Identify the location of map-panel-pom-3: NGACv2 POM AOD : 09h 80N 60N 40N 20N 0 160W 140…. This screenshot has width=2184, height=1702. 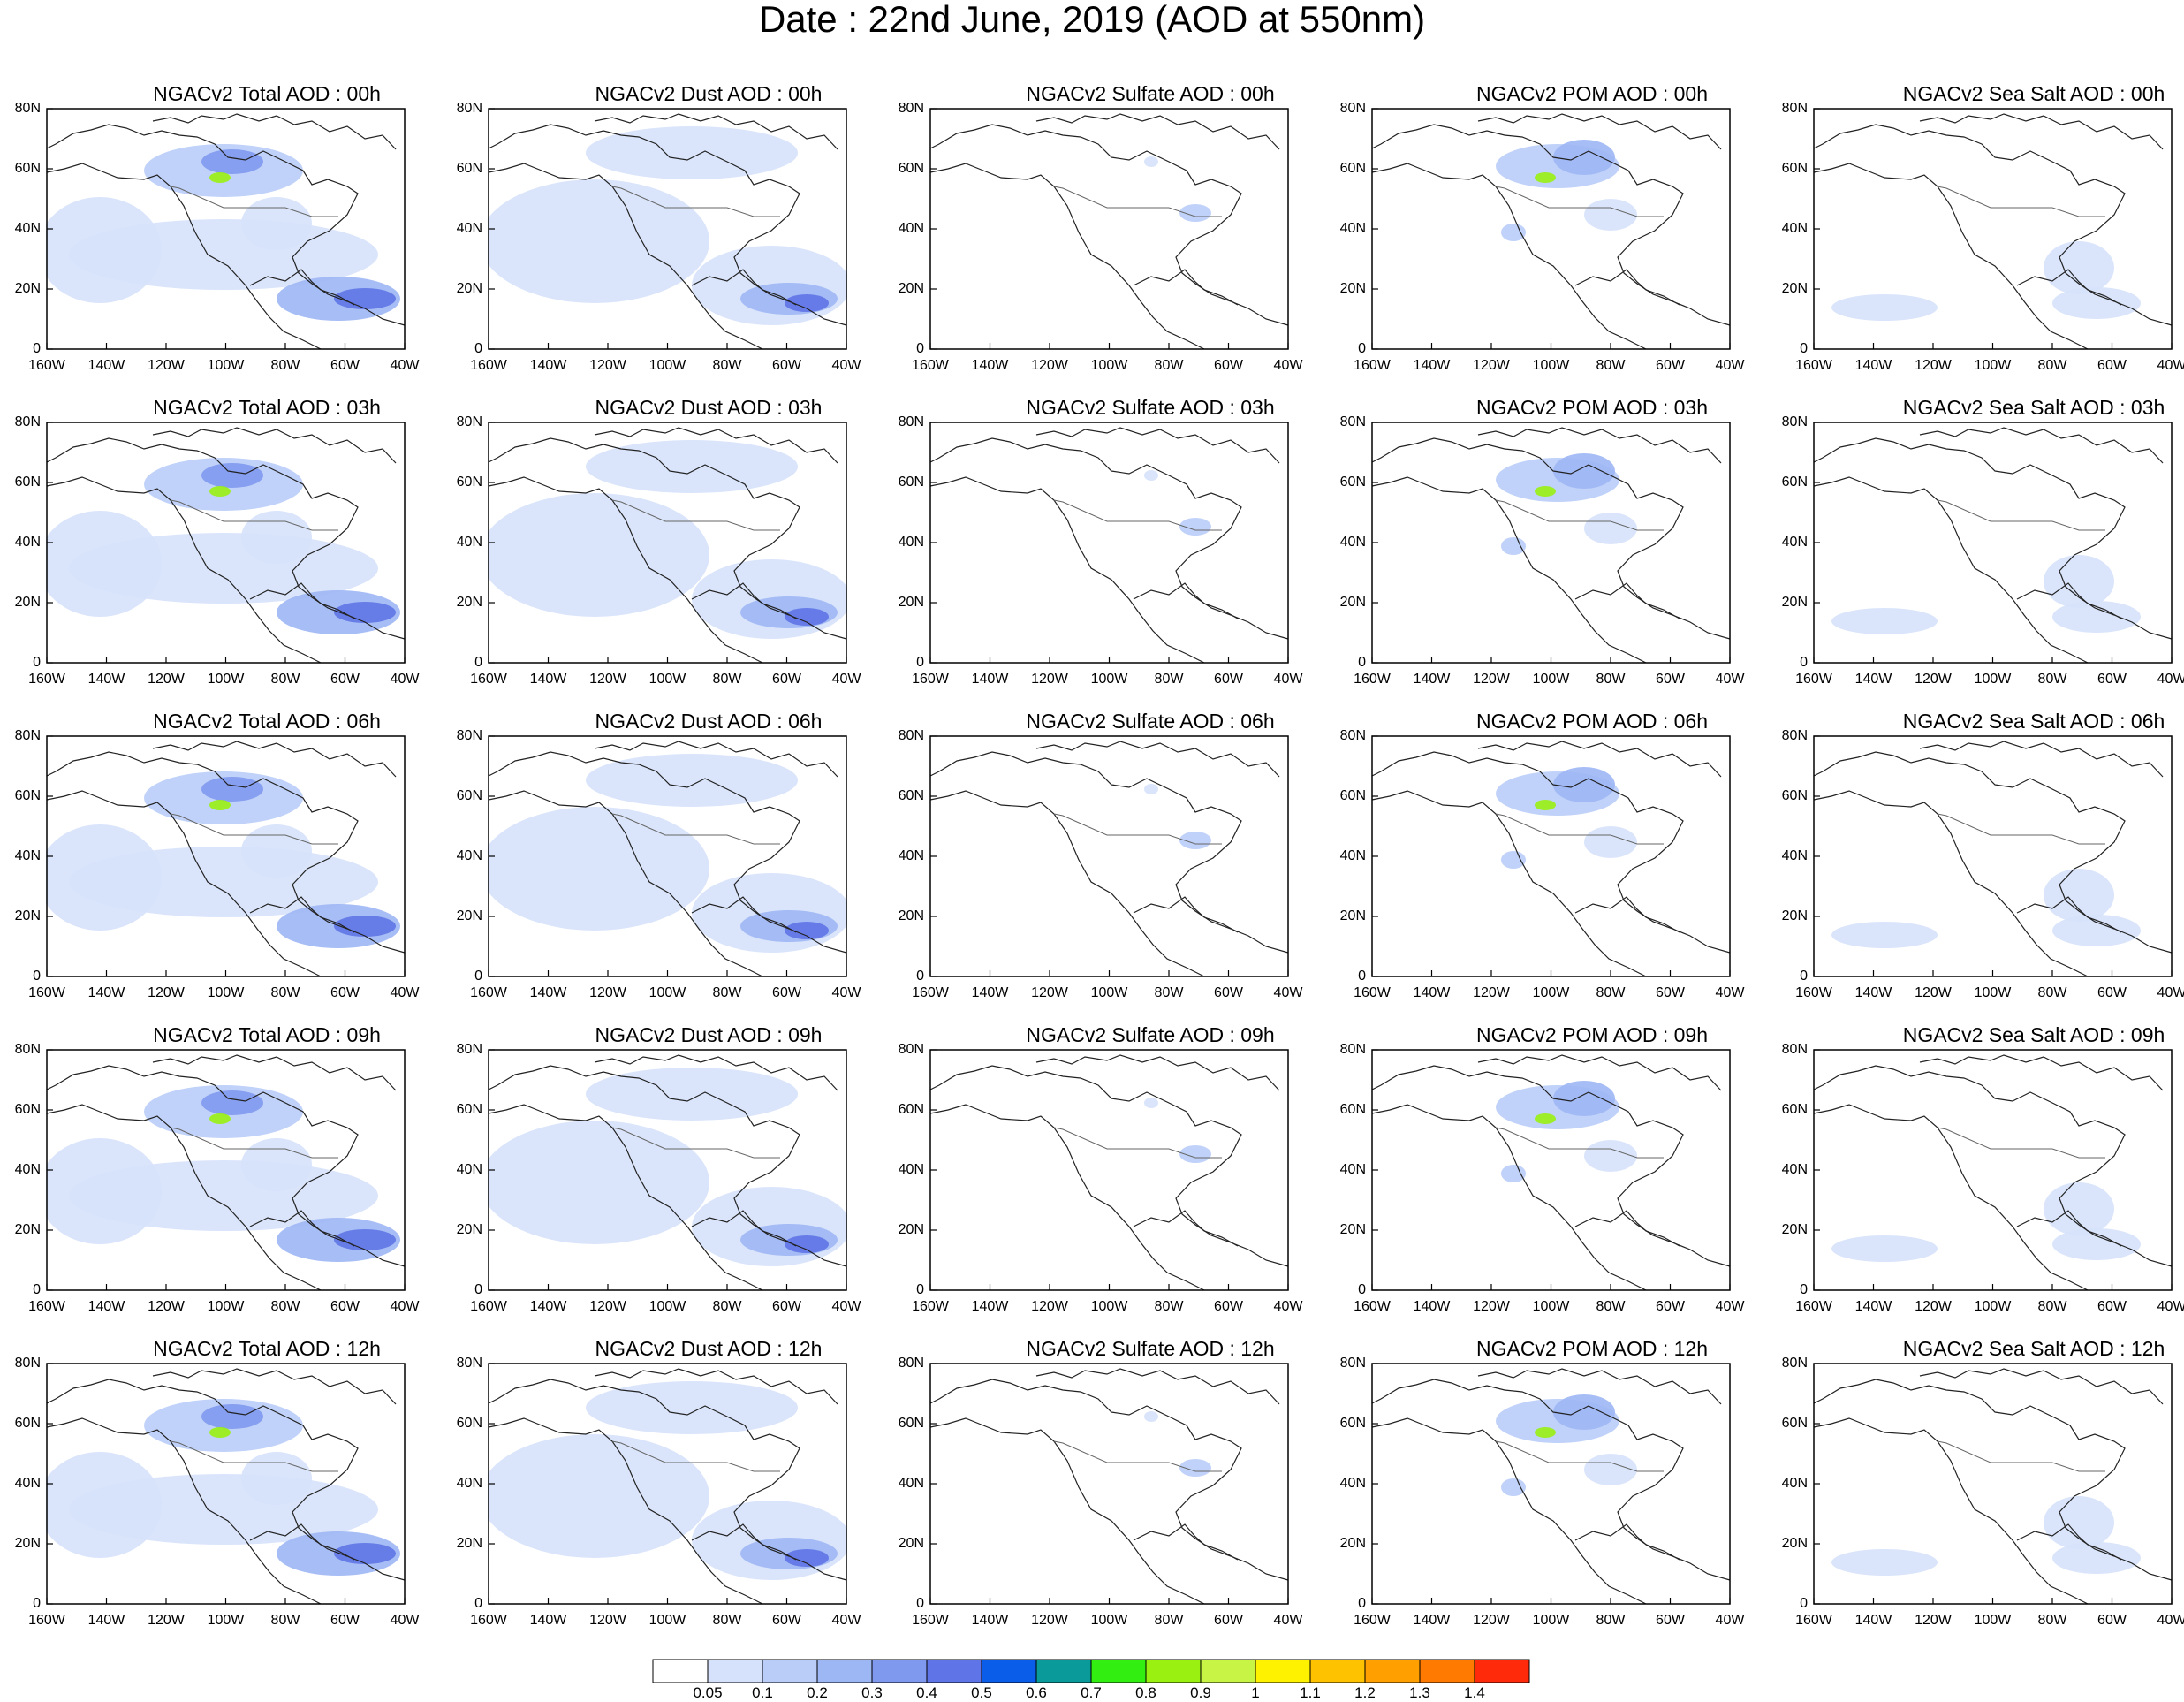
(1576, 1179).